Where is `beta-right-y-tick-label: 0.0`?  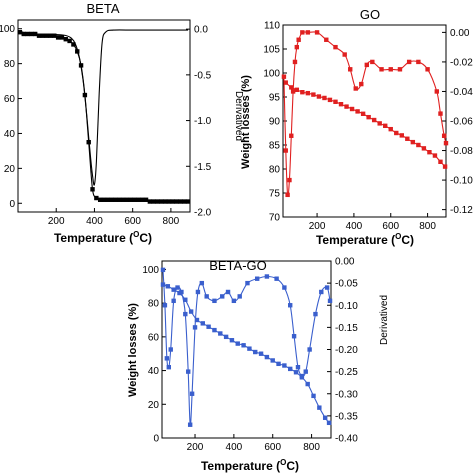 beta-right-y-tick-label: 0.0 is located at coordinates (201, 30).